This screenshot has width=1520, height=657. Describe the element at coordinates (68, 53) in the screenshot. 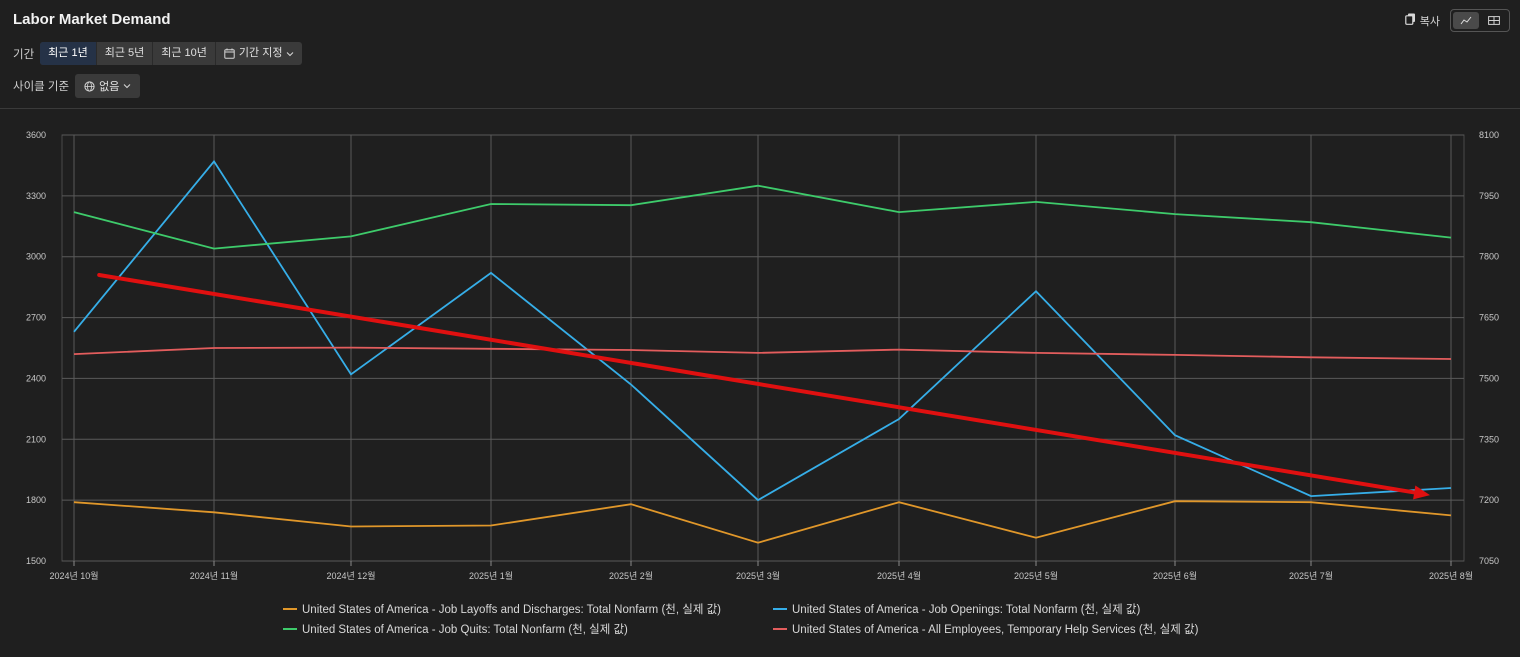

I see `period-option-1y: 최근 1년` at that location.